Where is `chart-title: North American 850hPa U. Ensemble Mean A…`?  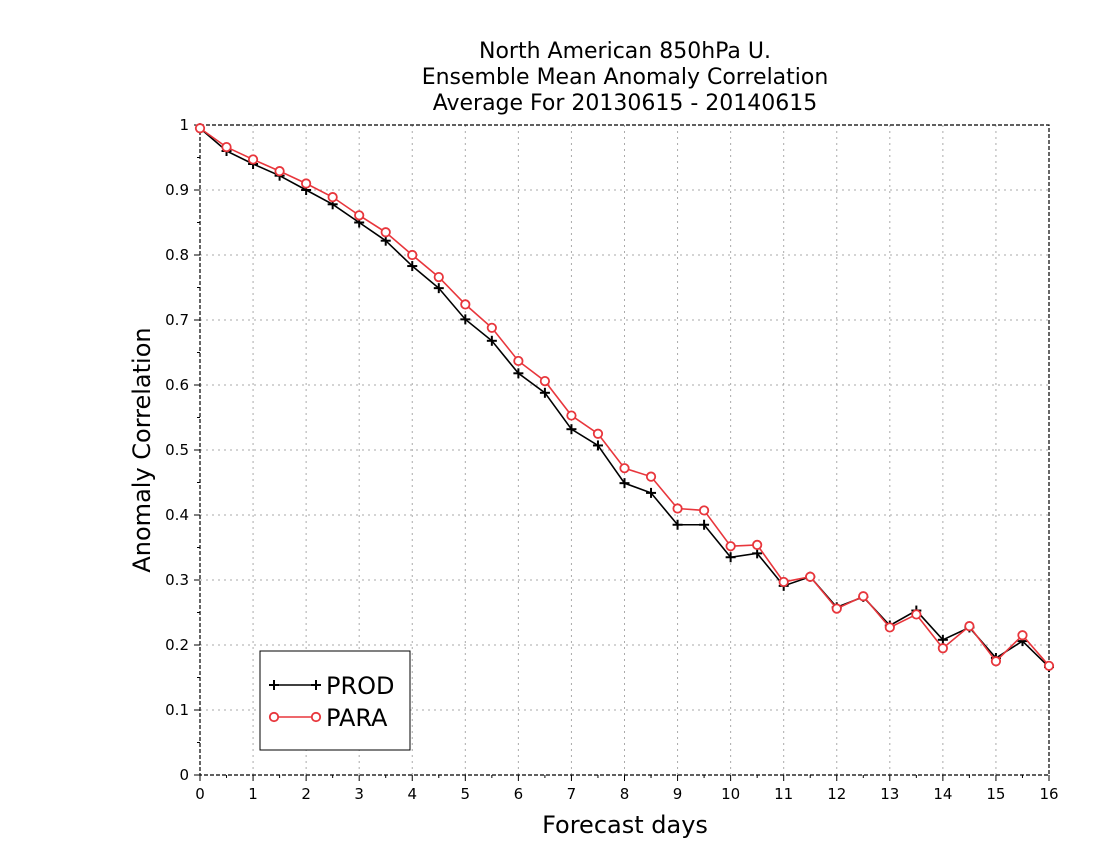
chart-title: North American 850hPa U. Ensemble Mean A… is located at coordinates (625, 77).